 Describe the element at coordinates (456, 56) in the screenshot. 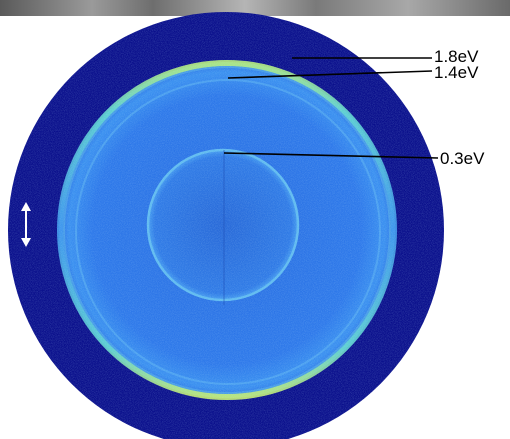

I see `label-1.8eV: 1.8eV` at that location.